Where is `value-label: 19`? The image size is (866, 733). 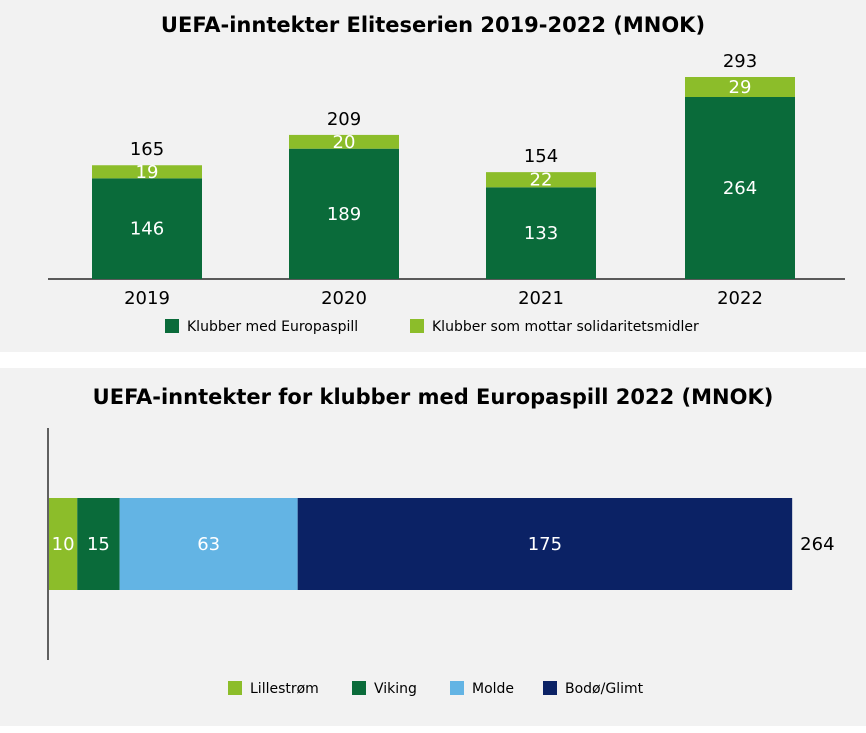 value-label: 19 is located at coordinates (147, 172).